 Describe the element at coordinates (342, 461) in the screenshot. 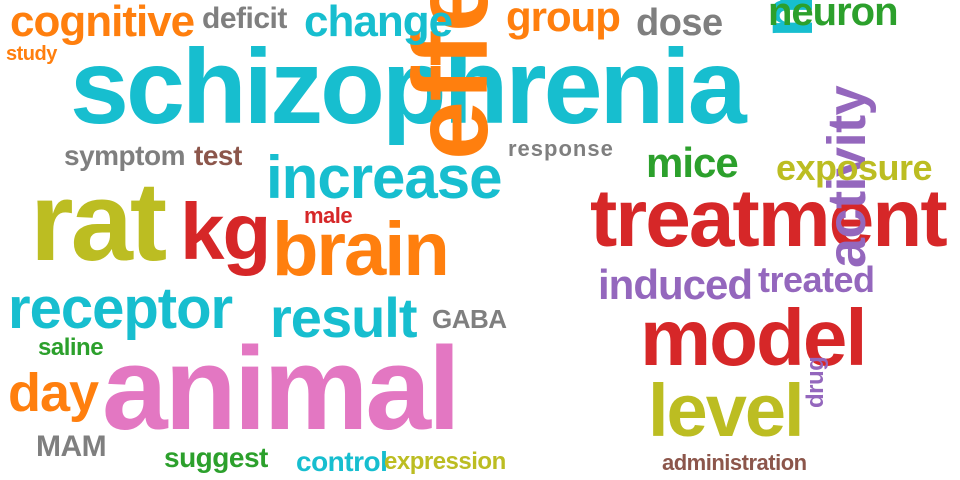

I see `word-control: control` at that location.